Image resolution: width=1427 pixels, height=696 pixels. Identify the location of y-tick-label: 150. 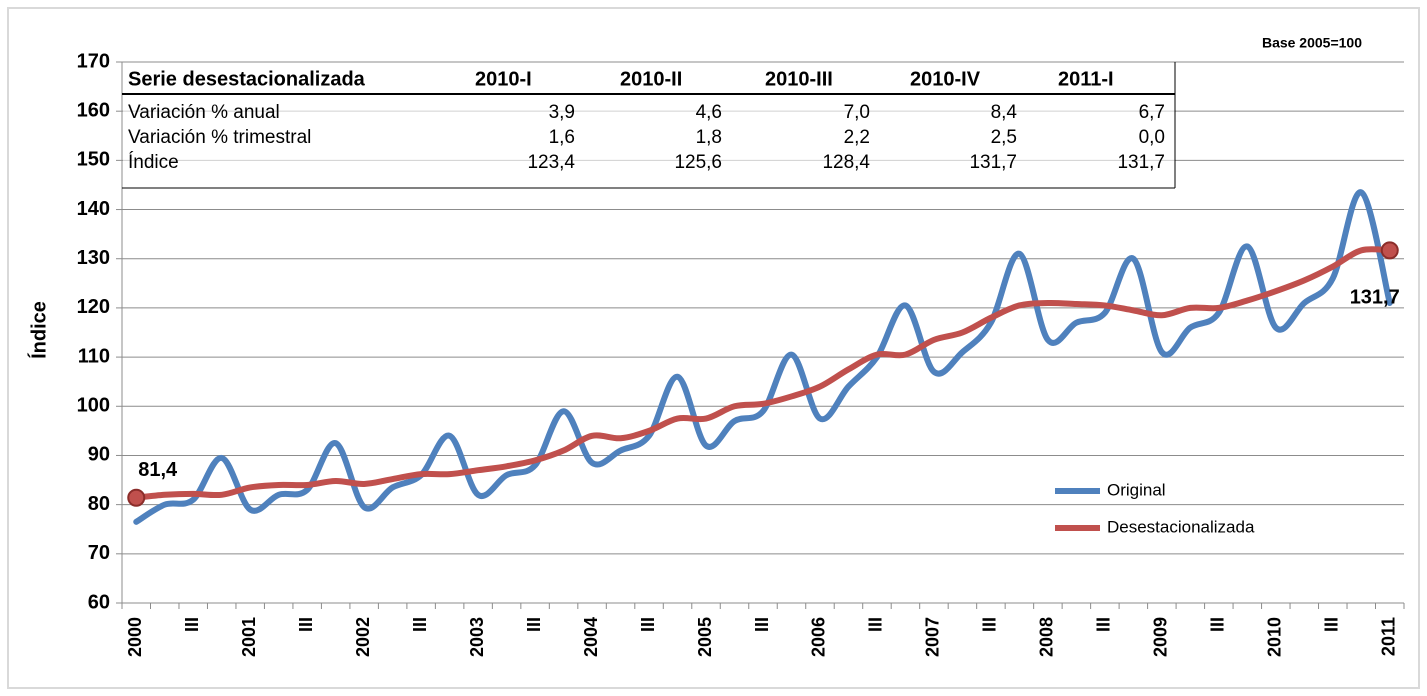
(93, 160).